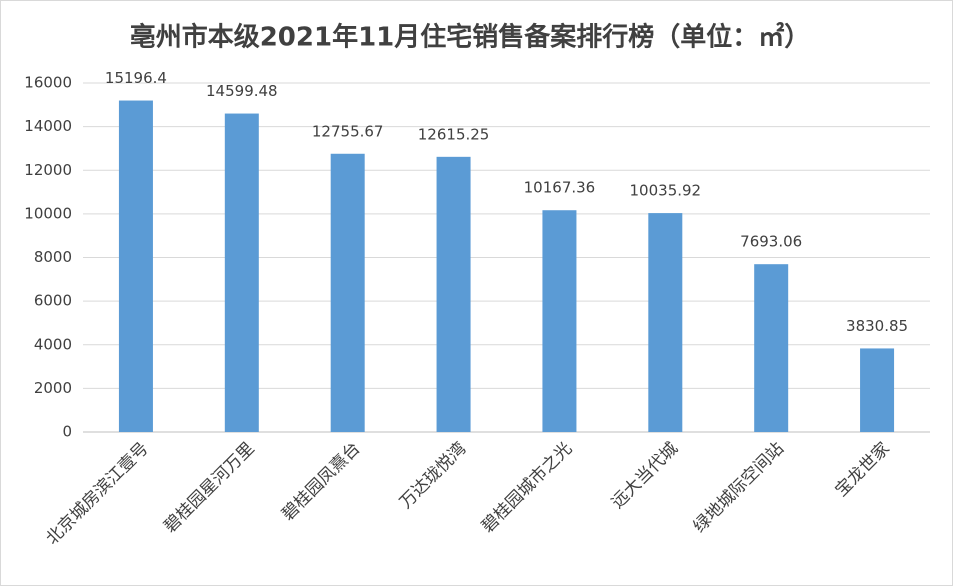  Describe the element at coordinates (136, 78) in the screenshot. I see `value-label: 15196.4` at that location.